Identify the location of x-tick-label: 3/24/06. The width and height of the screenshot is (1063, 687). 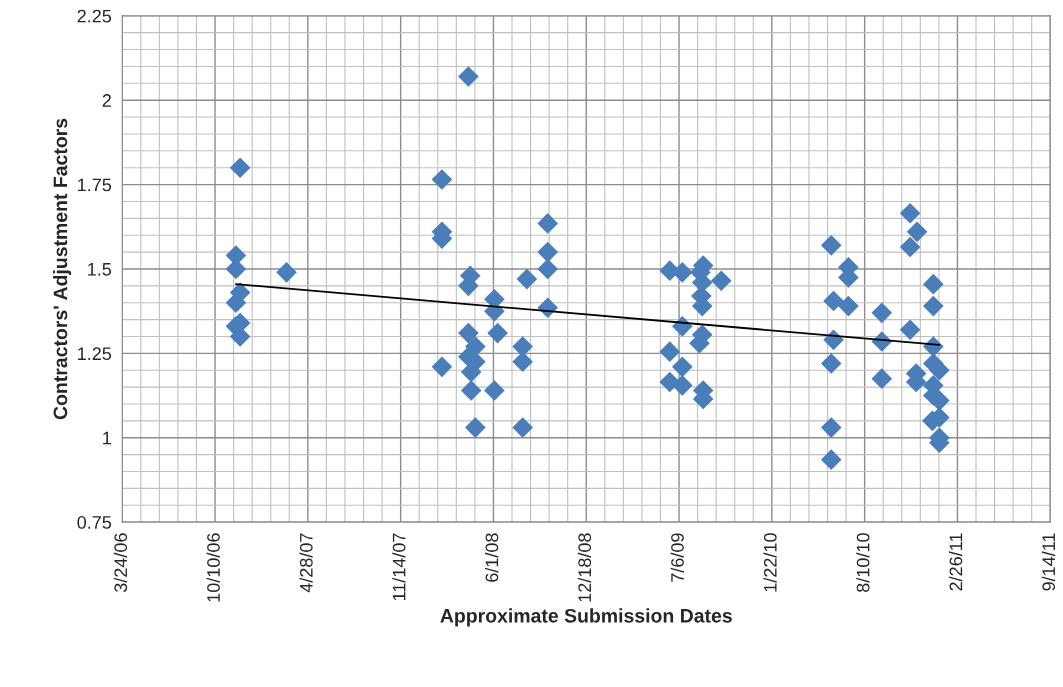
(120, 563).